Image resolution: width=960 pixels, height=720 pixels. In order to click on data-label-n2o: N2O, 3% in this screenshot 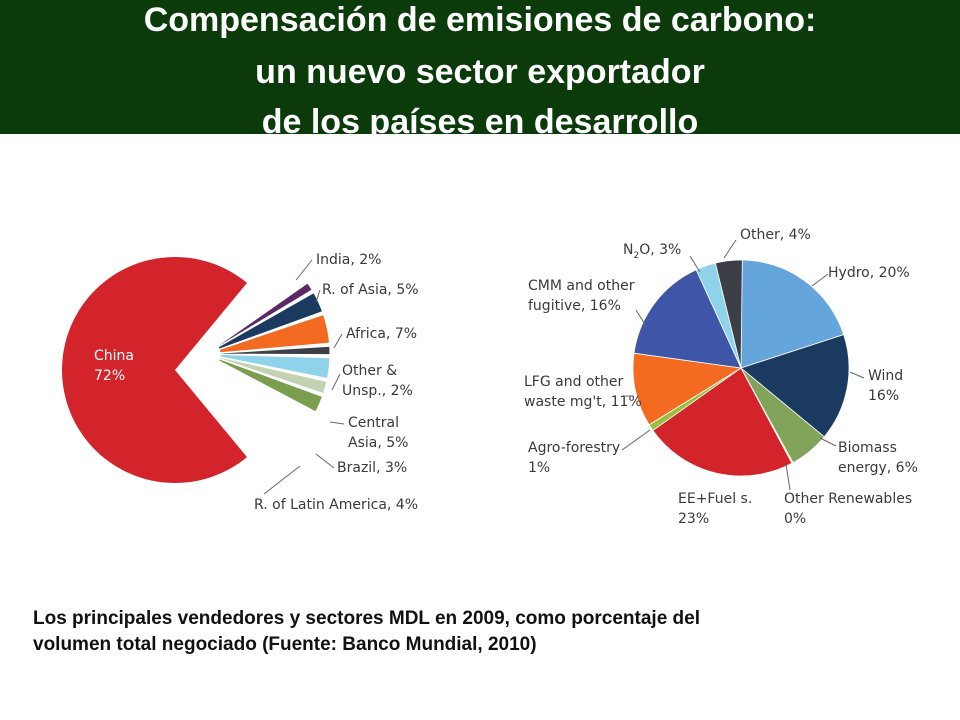, I will do `click(652, 251)`.